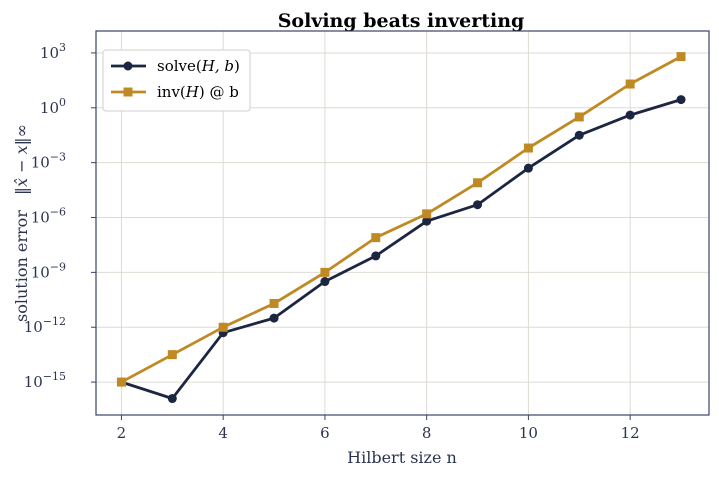 Image resolution: width=719 pixels, height=478 pixels. Describe the element at coordinates (128, 92) in the screenshot. I see `legend-marker-inv` at that location.